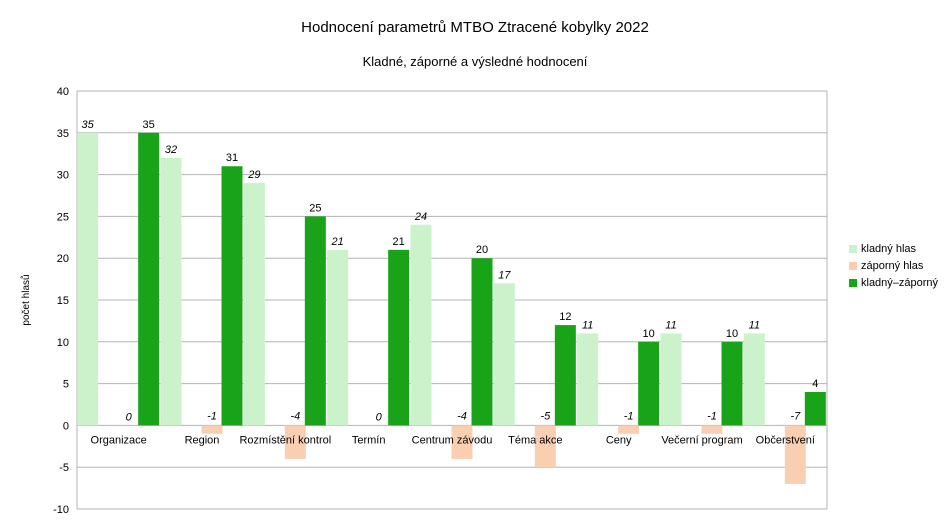 The width and height of the screenshot is (950, 526). What do you see at coordinates (66, 385) in the screenshot?
I see `y-tick-label: 5` at bounding box center [66, 385].